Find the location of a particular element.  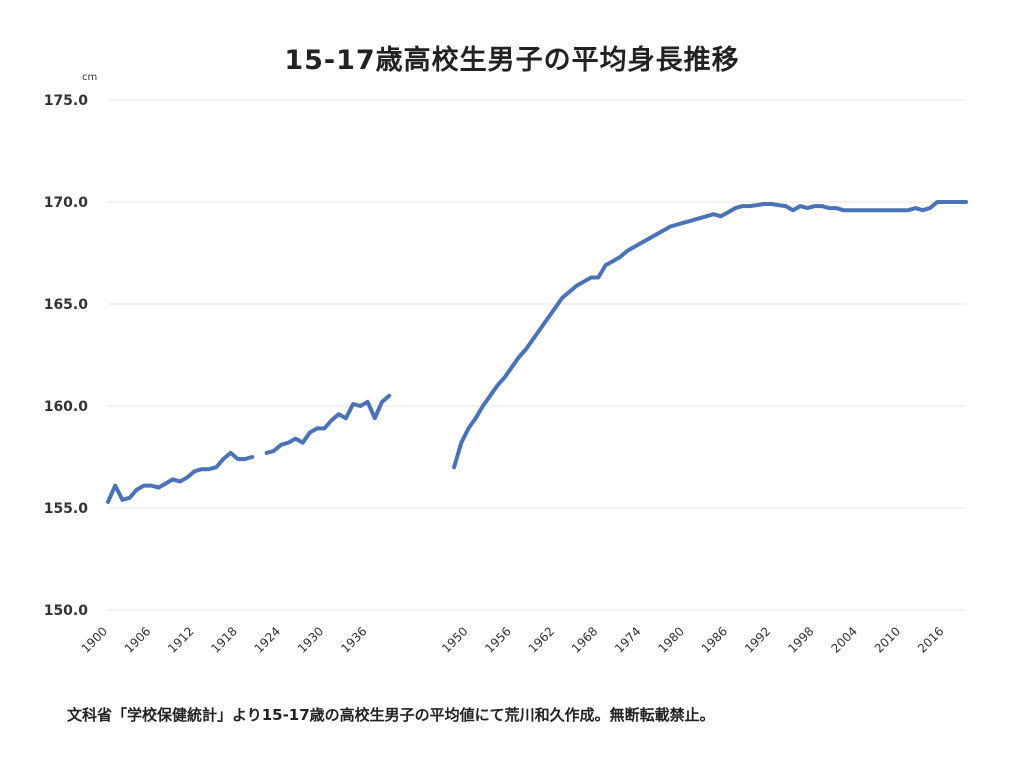

x-tick-label: 1974 is located at coordinates (627, 639).